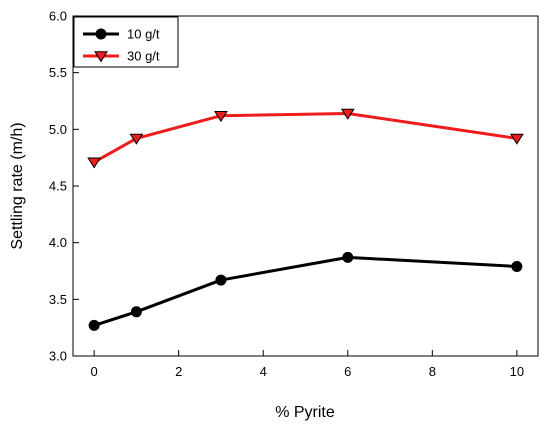  Describe the element at coordinates (347, 371) in the screenshot. I see `x-tick-label: 6` at that location.